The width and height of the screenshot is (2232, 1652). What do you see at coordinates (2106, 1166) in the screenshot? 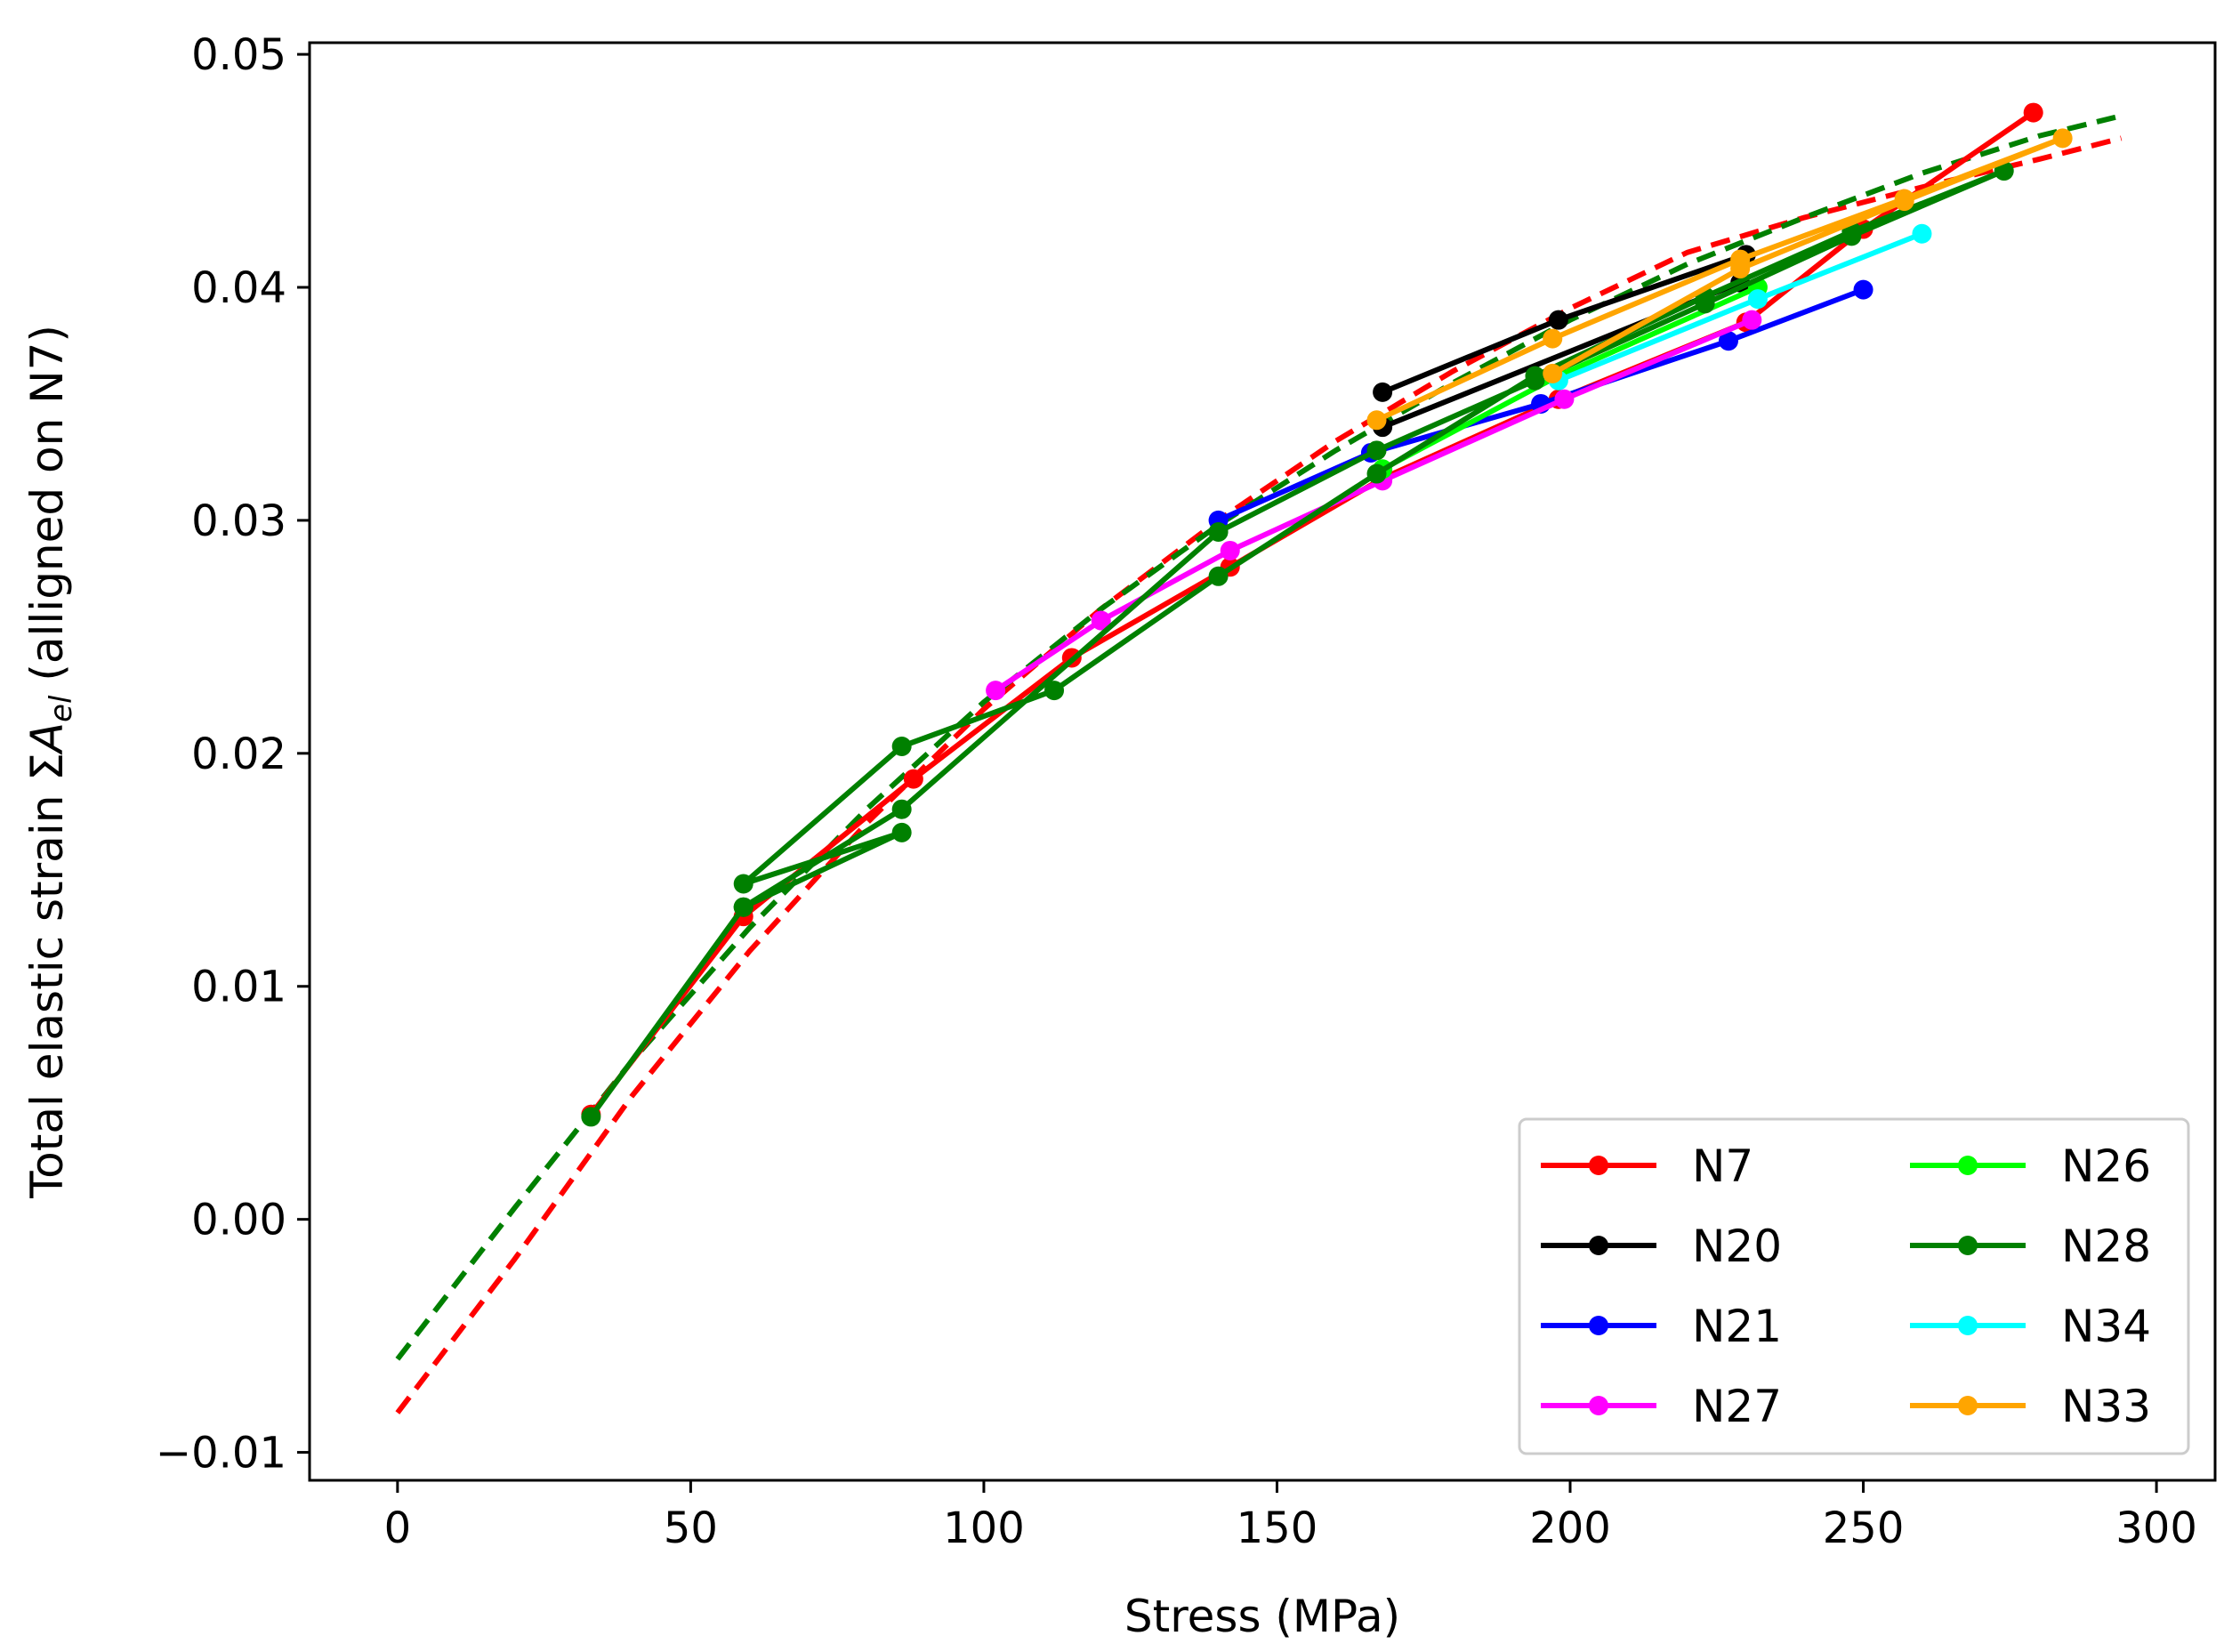
I see `legend-label: N26` at bounding box center [2106, 1166].